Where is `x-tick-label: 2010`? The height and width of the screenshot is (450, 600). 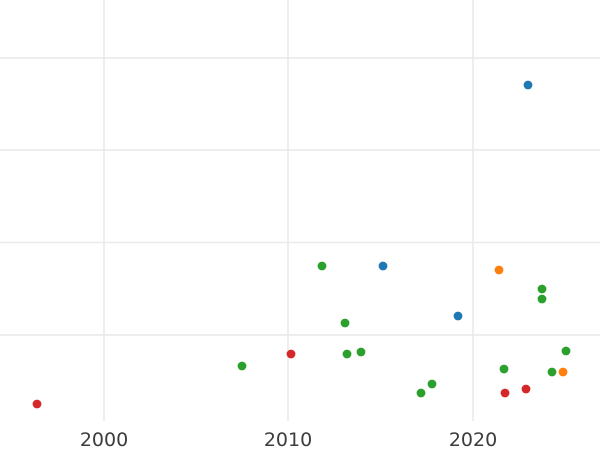
x-tick-label: 2010 is located at coordinates (288, 439).